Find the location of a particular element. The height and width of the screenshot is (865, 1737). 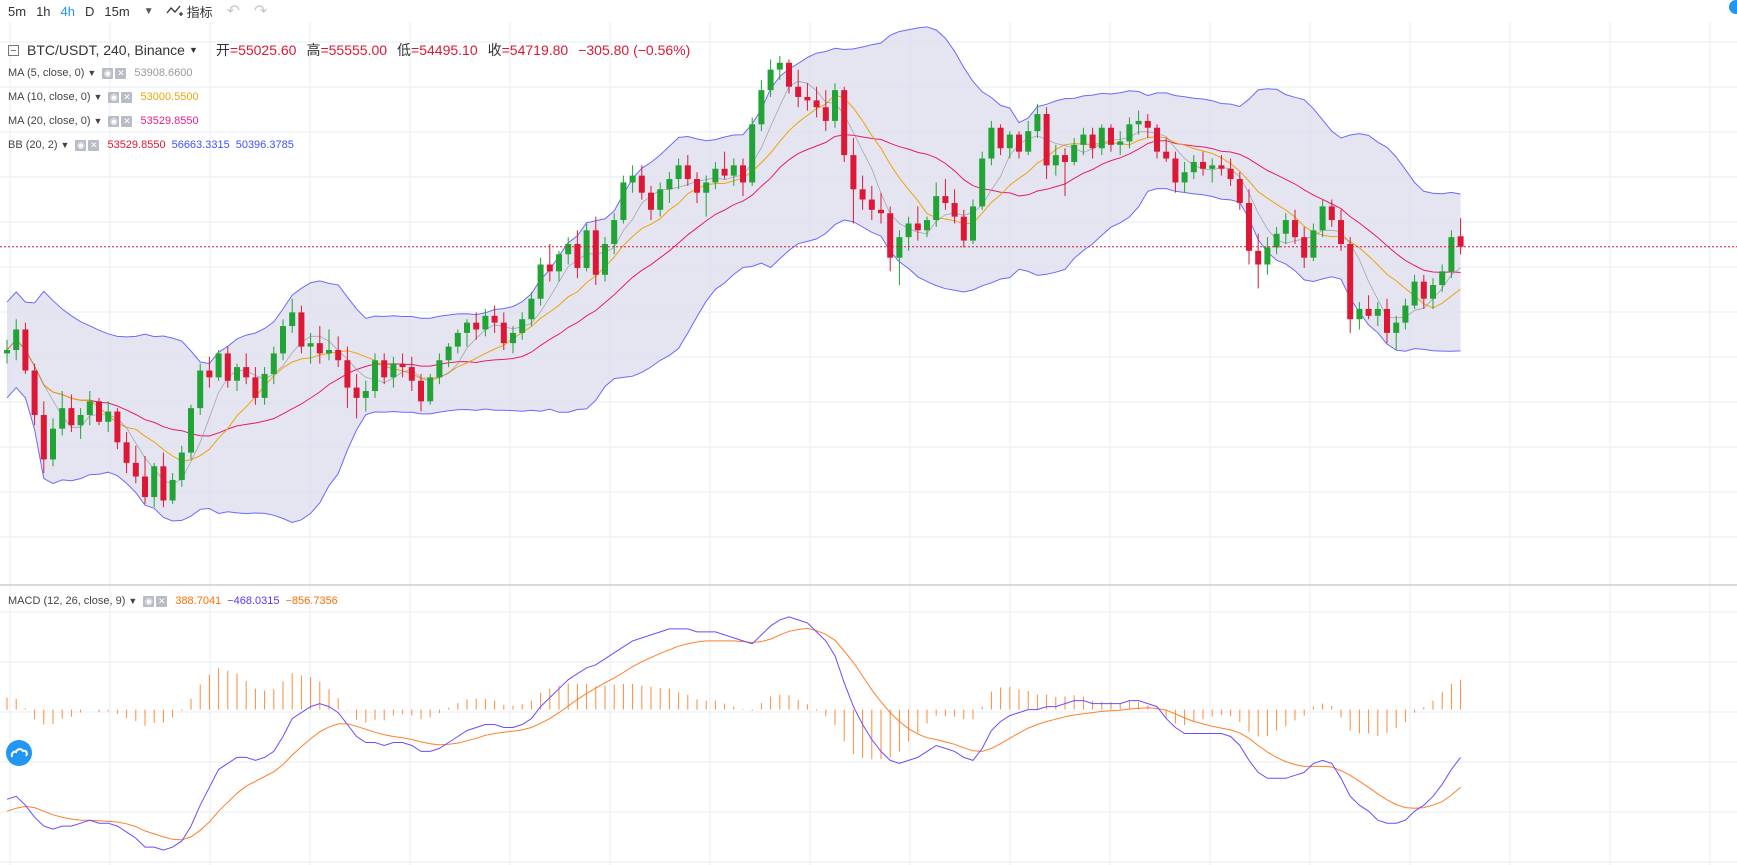

timeframe-1h: 1h is located at coordinates (43, 11).